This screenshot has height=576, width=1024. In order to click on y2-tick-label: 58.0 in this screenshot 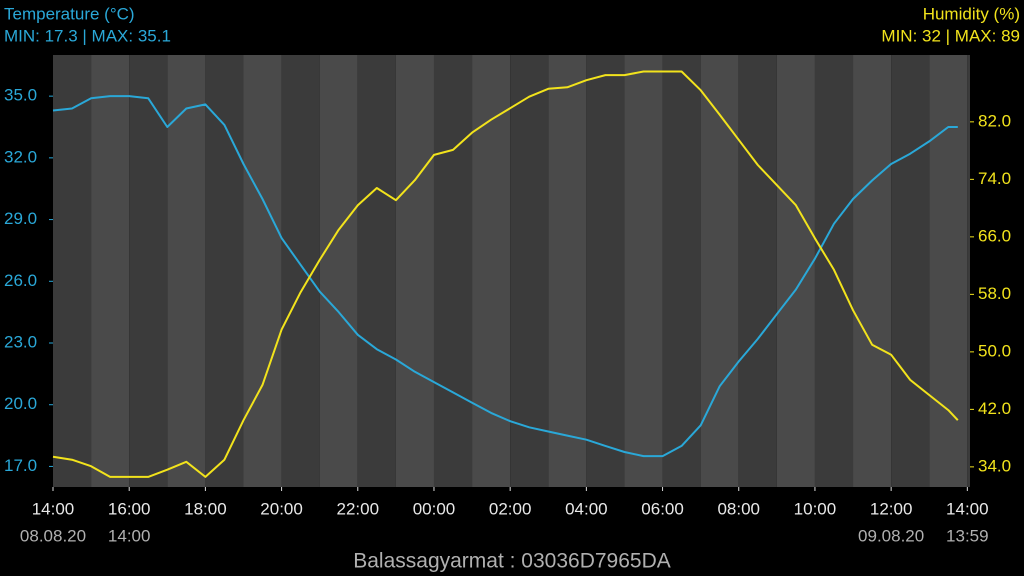, I will do `click(994, 293)`.